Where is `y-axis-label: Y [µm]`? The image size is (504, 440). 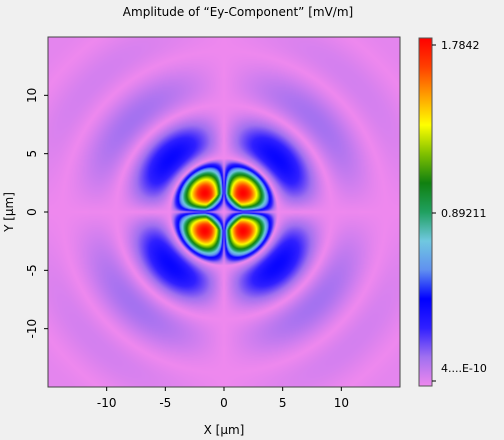
y-axis-label: Y [µm] is located at coordinates (9, 212).